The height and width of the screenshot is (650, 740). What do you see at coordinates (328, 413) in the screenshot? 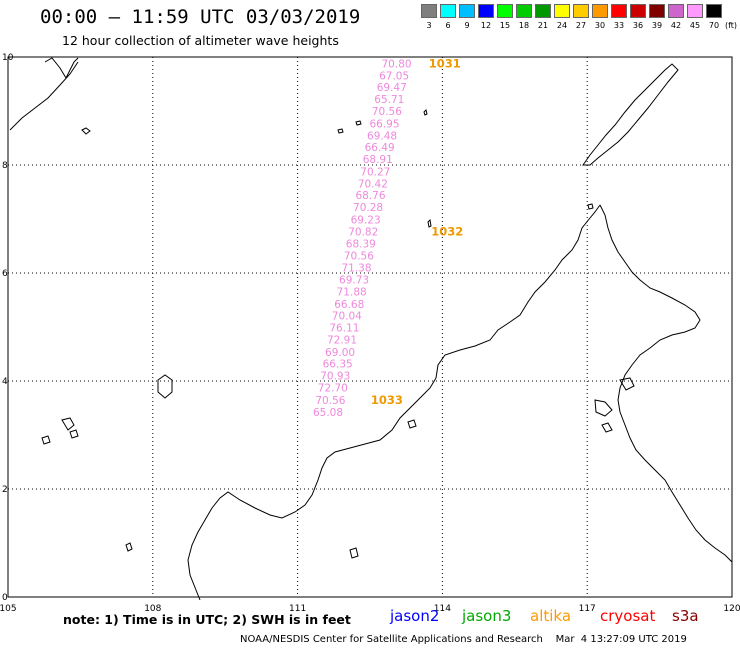
I see `wave-height-value: 65.08` at bounding box center [328, 413].